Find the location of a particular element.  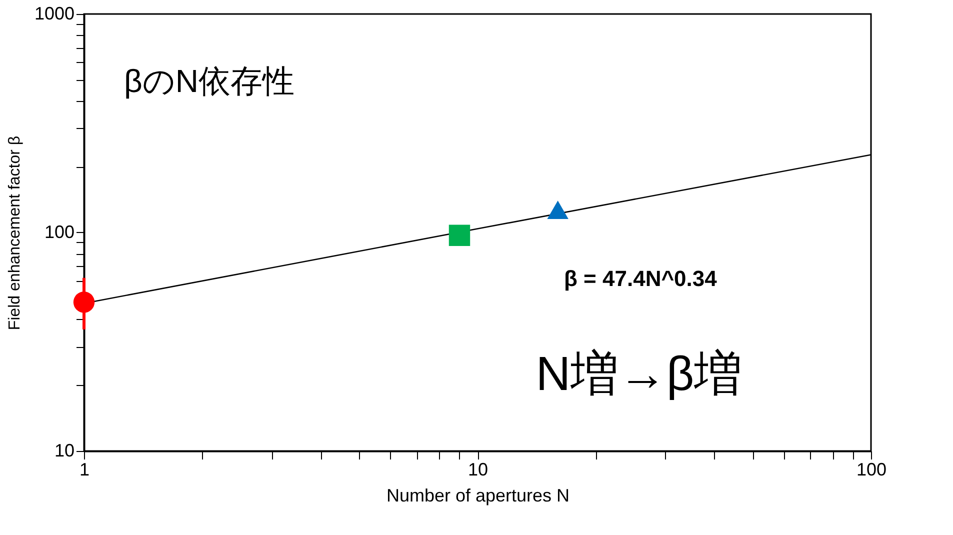

annotation: β = 47.4N^0.34 is located at coordinates (641, 278).